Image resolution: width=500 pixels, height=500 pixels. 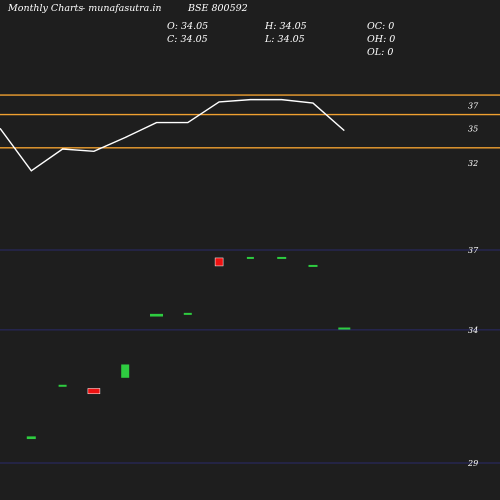 I want to click on ol-value: OL: 0, so click(x=380, y=52).